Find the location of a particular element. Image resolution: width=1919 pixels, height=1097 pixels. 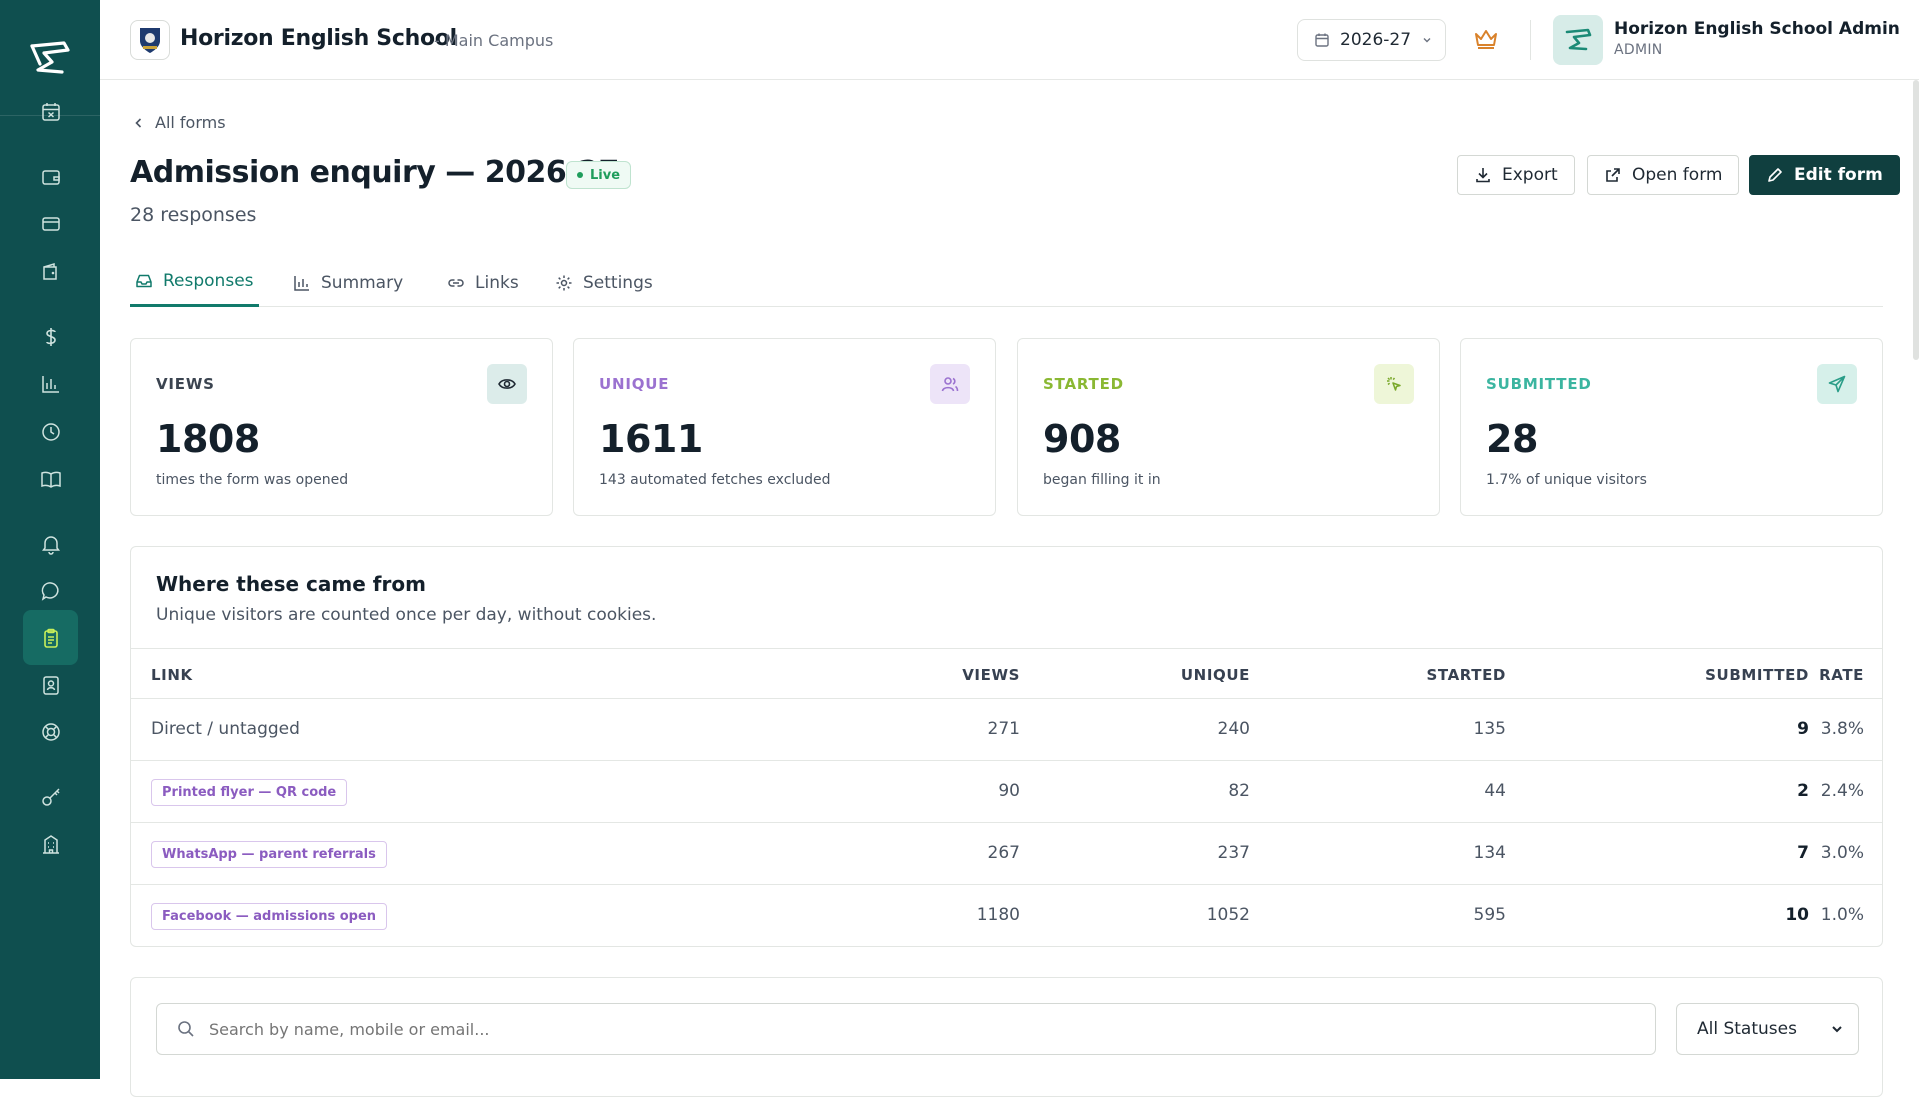

status-dot is located at coordinates (580, 175).